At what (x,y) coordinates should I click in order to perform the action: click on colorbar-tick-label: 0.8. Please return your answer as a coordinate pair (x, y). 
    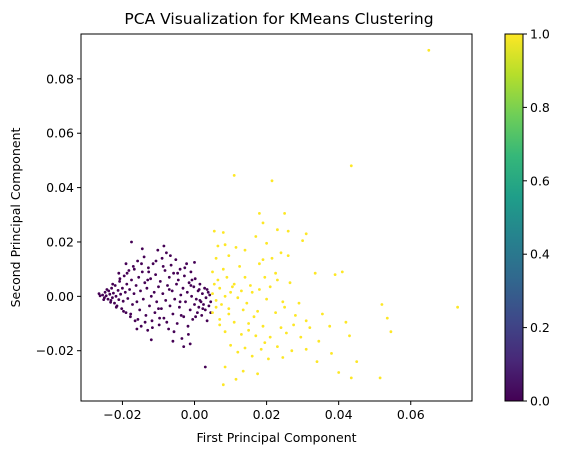
    Looking at the image, I should click on (540, 107).